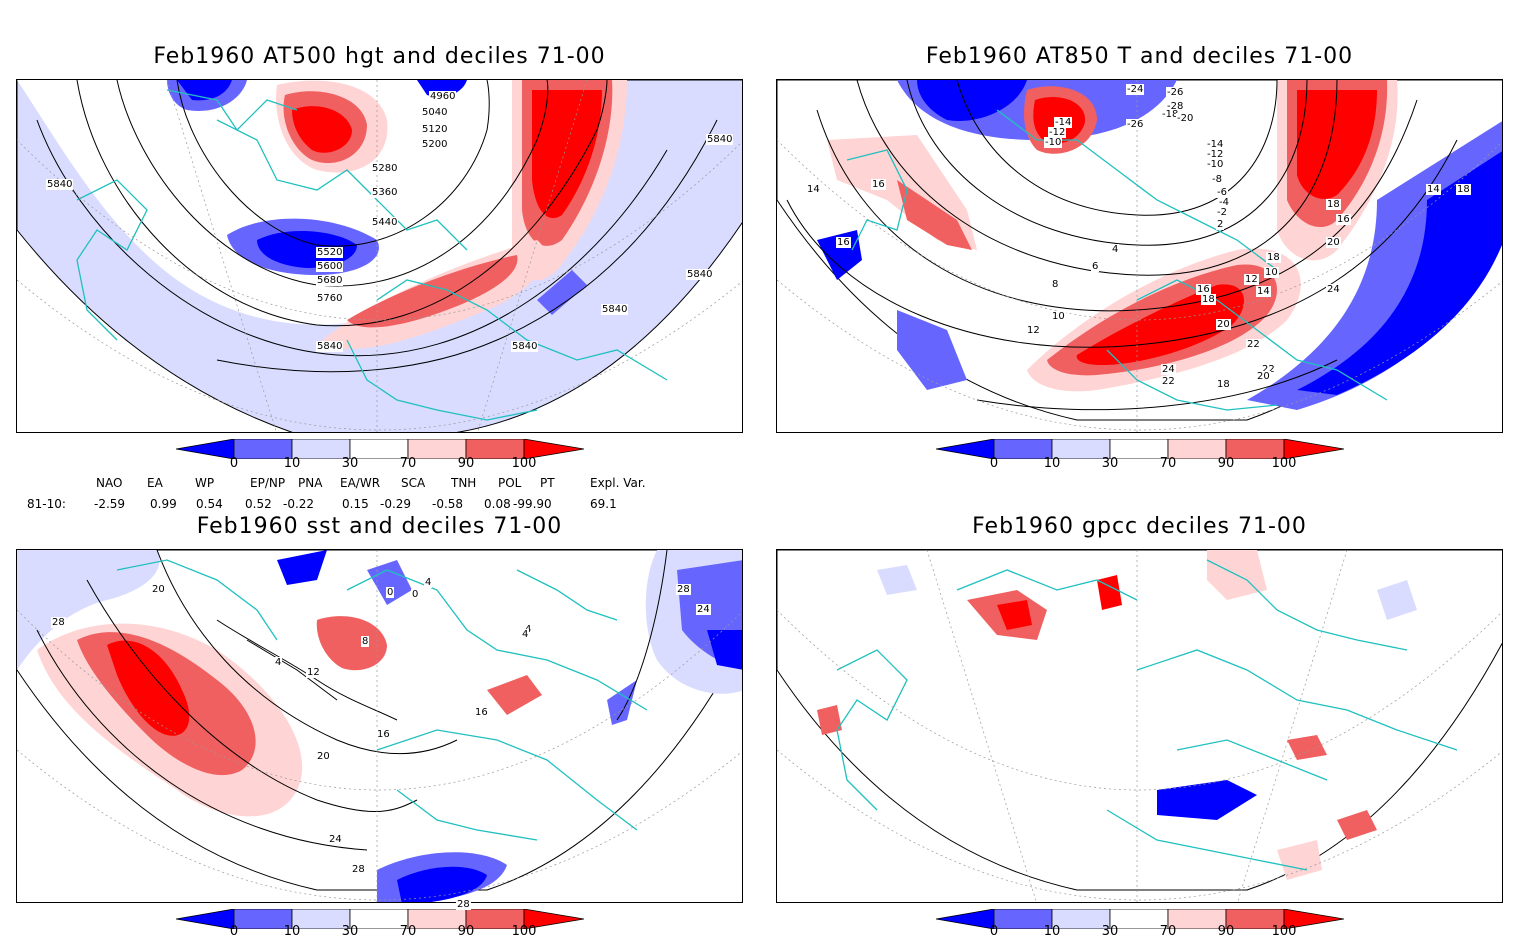  What do you see at coordinates (603, 504) in the screenshot?
I see `index-value: 69.1` at bounding box center [603, 504].